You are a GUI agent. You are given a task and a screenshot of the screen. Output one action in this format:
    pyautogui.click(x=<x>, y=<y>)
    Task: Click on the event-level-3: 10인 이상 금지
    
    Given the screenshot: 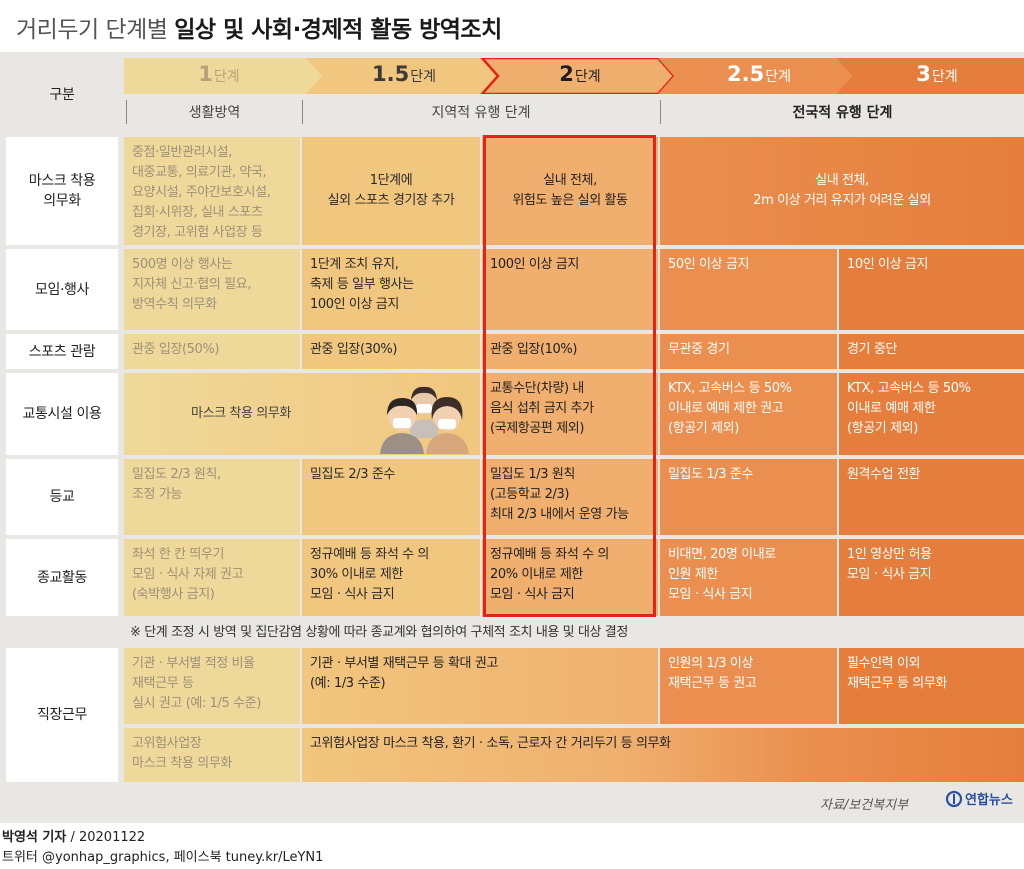 What is the action you would take?
    pyautogui.click(x=931, y=289)
    